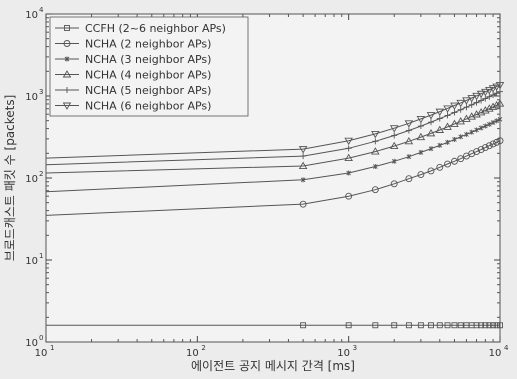 Image resolution: width=517 pixels, height=379 pixels. What do you see at coordinates (148, 59) in the screenshot?
I see `legend-label: NCHA (3 neighbor APs)` at bounding box center [148, 59].